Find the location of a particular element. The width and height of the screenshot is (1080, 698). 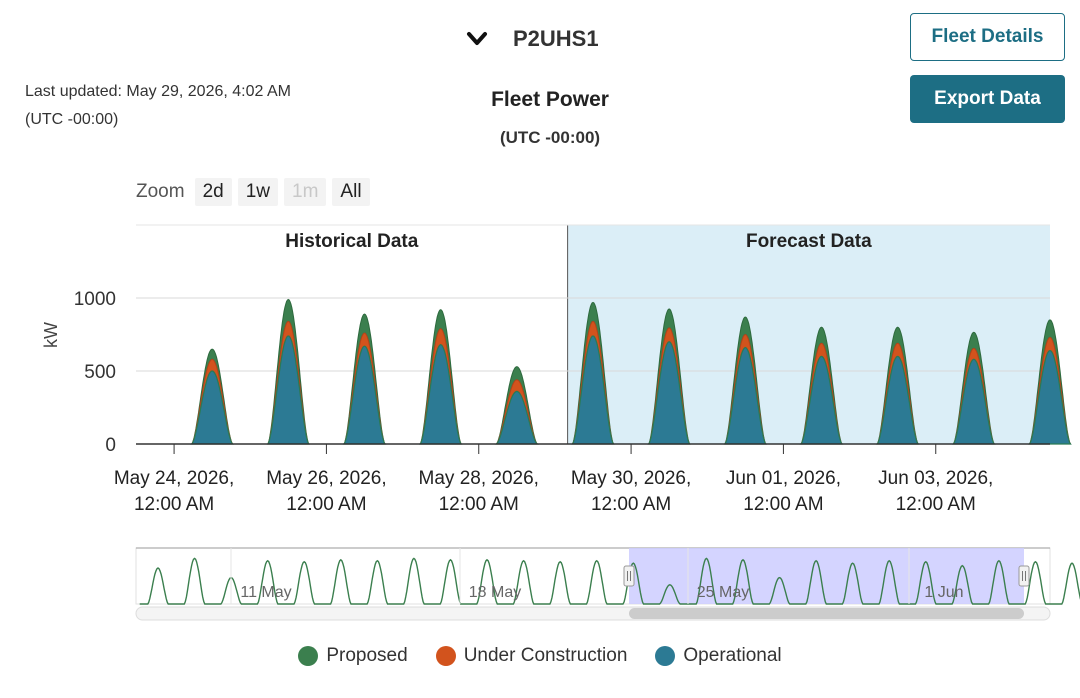

zoom-all-button: All is located at coordinates (351, 192).